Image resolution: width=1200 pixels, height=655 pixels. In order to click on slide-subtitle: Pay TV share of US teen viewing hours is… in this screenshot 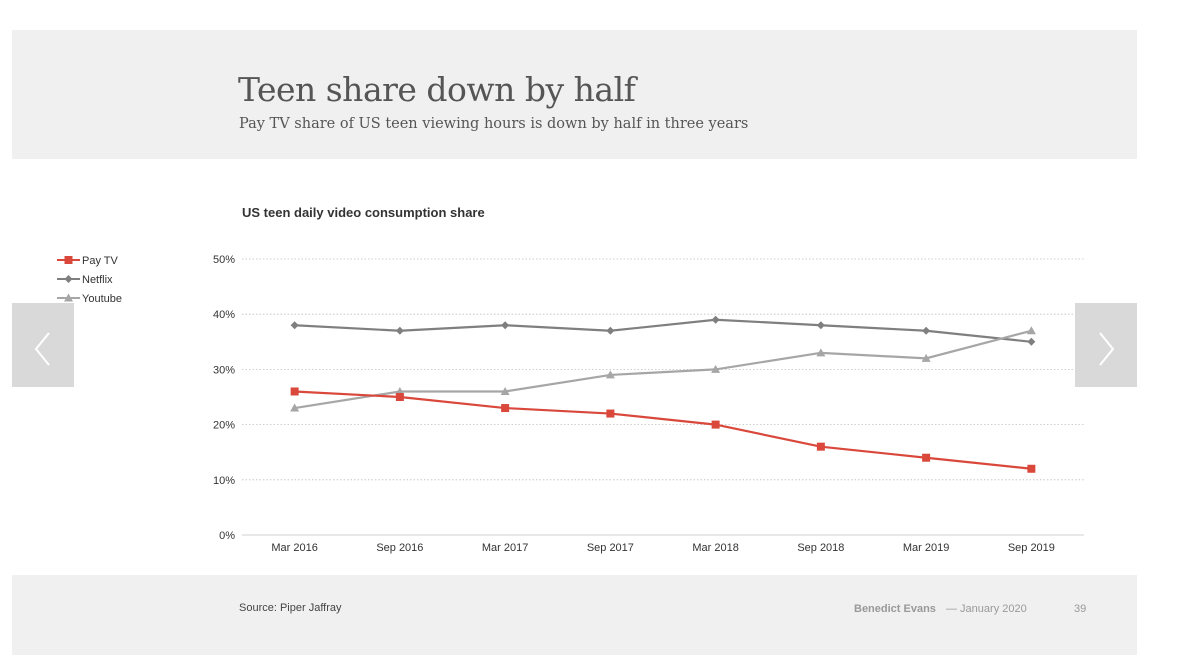, I will do `click(494, 124)`.